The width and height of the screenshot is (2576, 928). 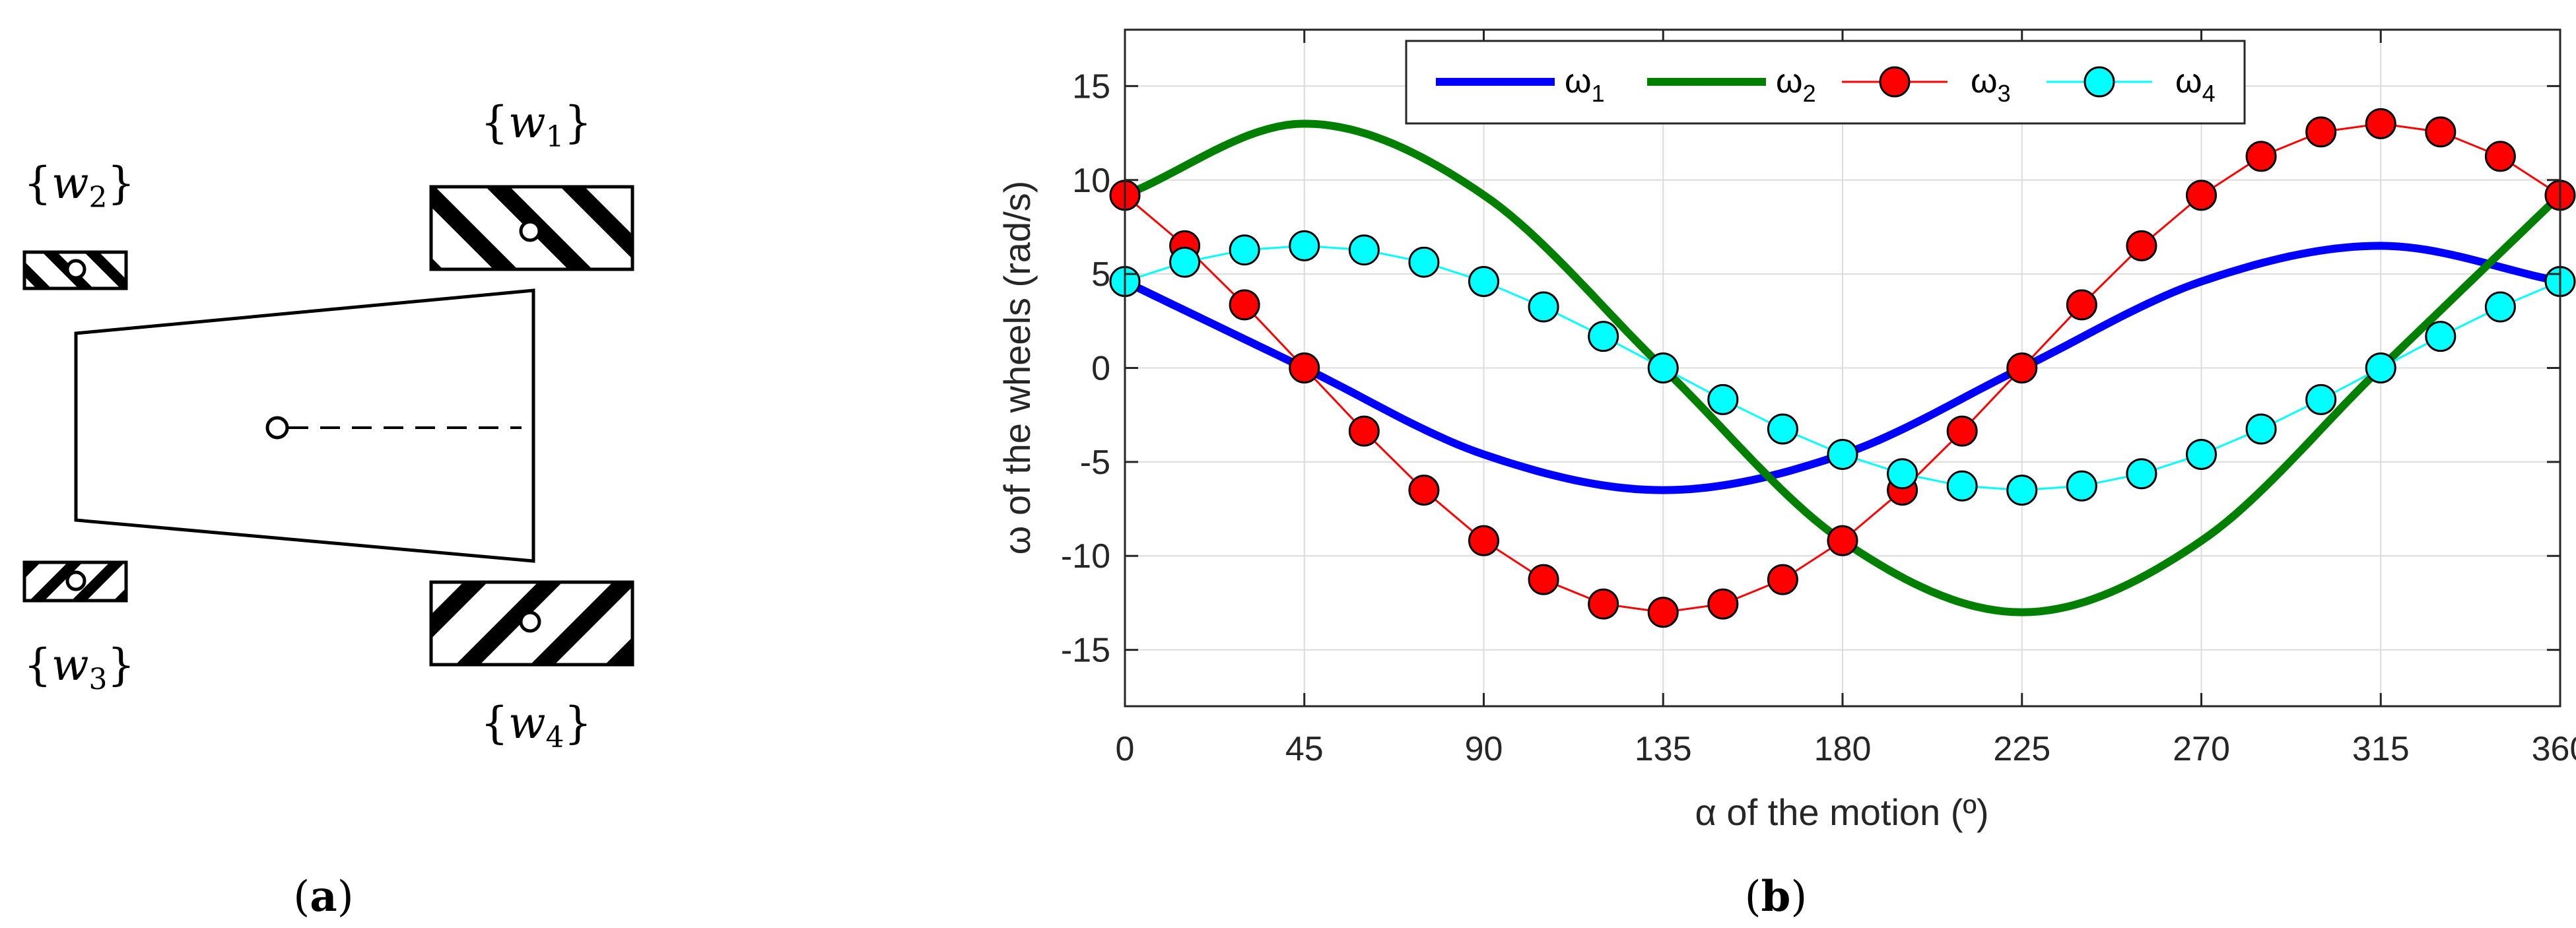 What do you see at coordinates (1484, 749) in the screenshot?
I see `x-tick-label: 90` at bounding box center [1484, 749].